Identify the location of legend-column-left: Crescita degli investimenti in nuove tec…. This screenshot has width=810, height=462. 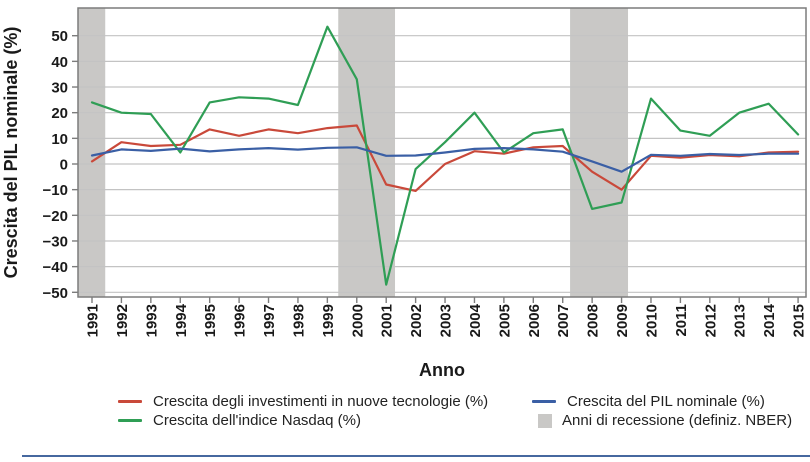
(303, 411).